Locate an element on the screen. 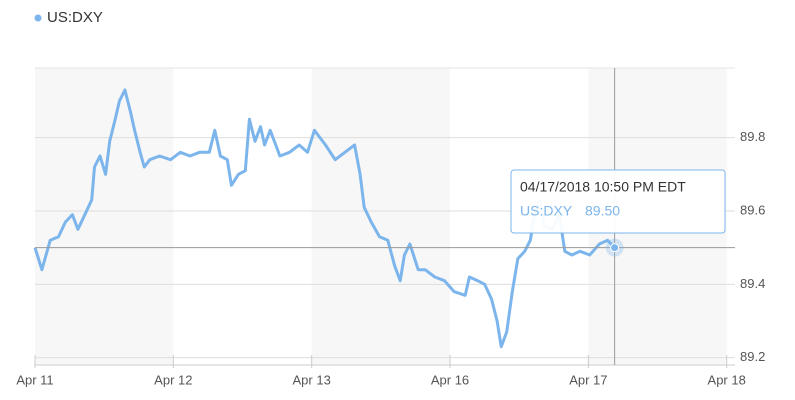 Image resolution: width=795 pixels, height=400 pixels. x-tick-label: Apr 16 is located at coordinates (450, 379).